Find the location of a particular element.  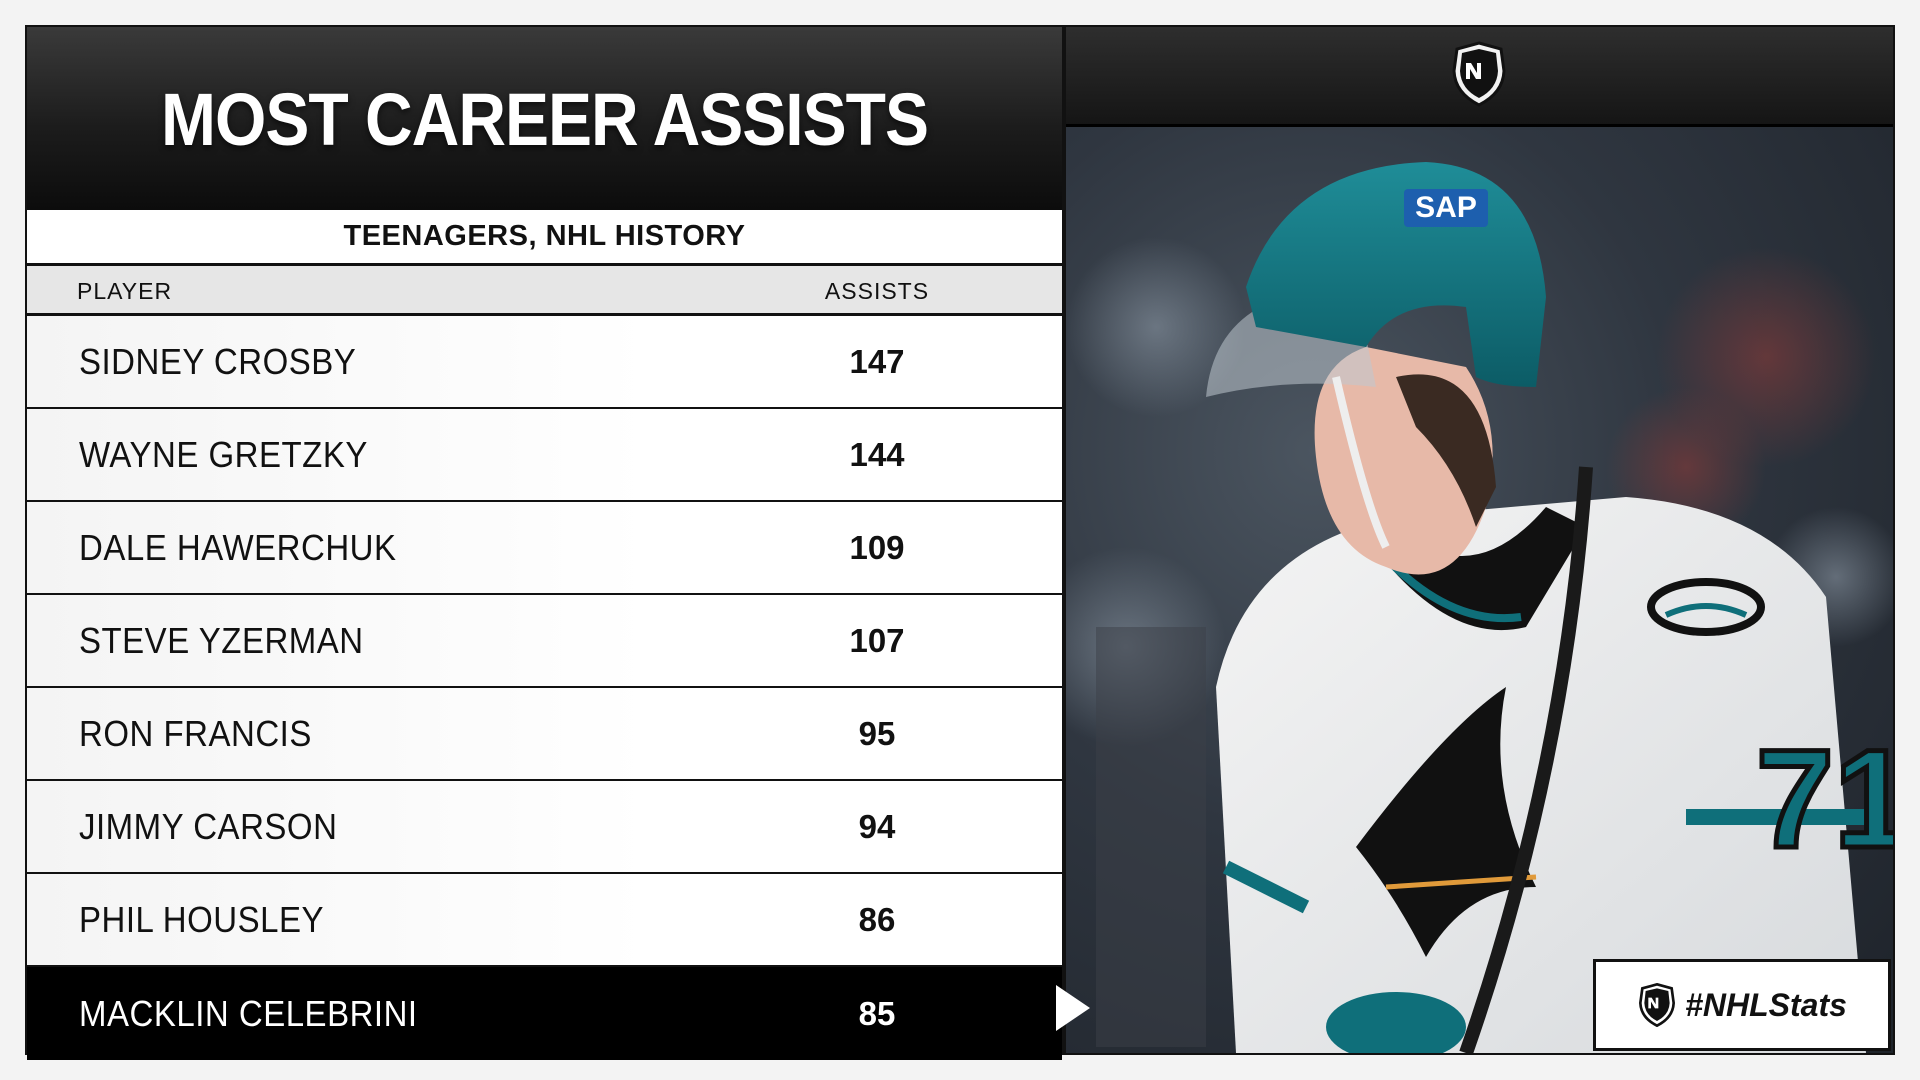

assists-value: 85 is located at coordinates (877, 1013).